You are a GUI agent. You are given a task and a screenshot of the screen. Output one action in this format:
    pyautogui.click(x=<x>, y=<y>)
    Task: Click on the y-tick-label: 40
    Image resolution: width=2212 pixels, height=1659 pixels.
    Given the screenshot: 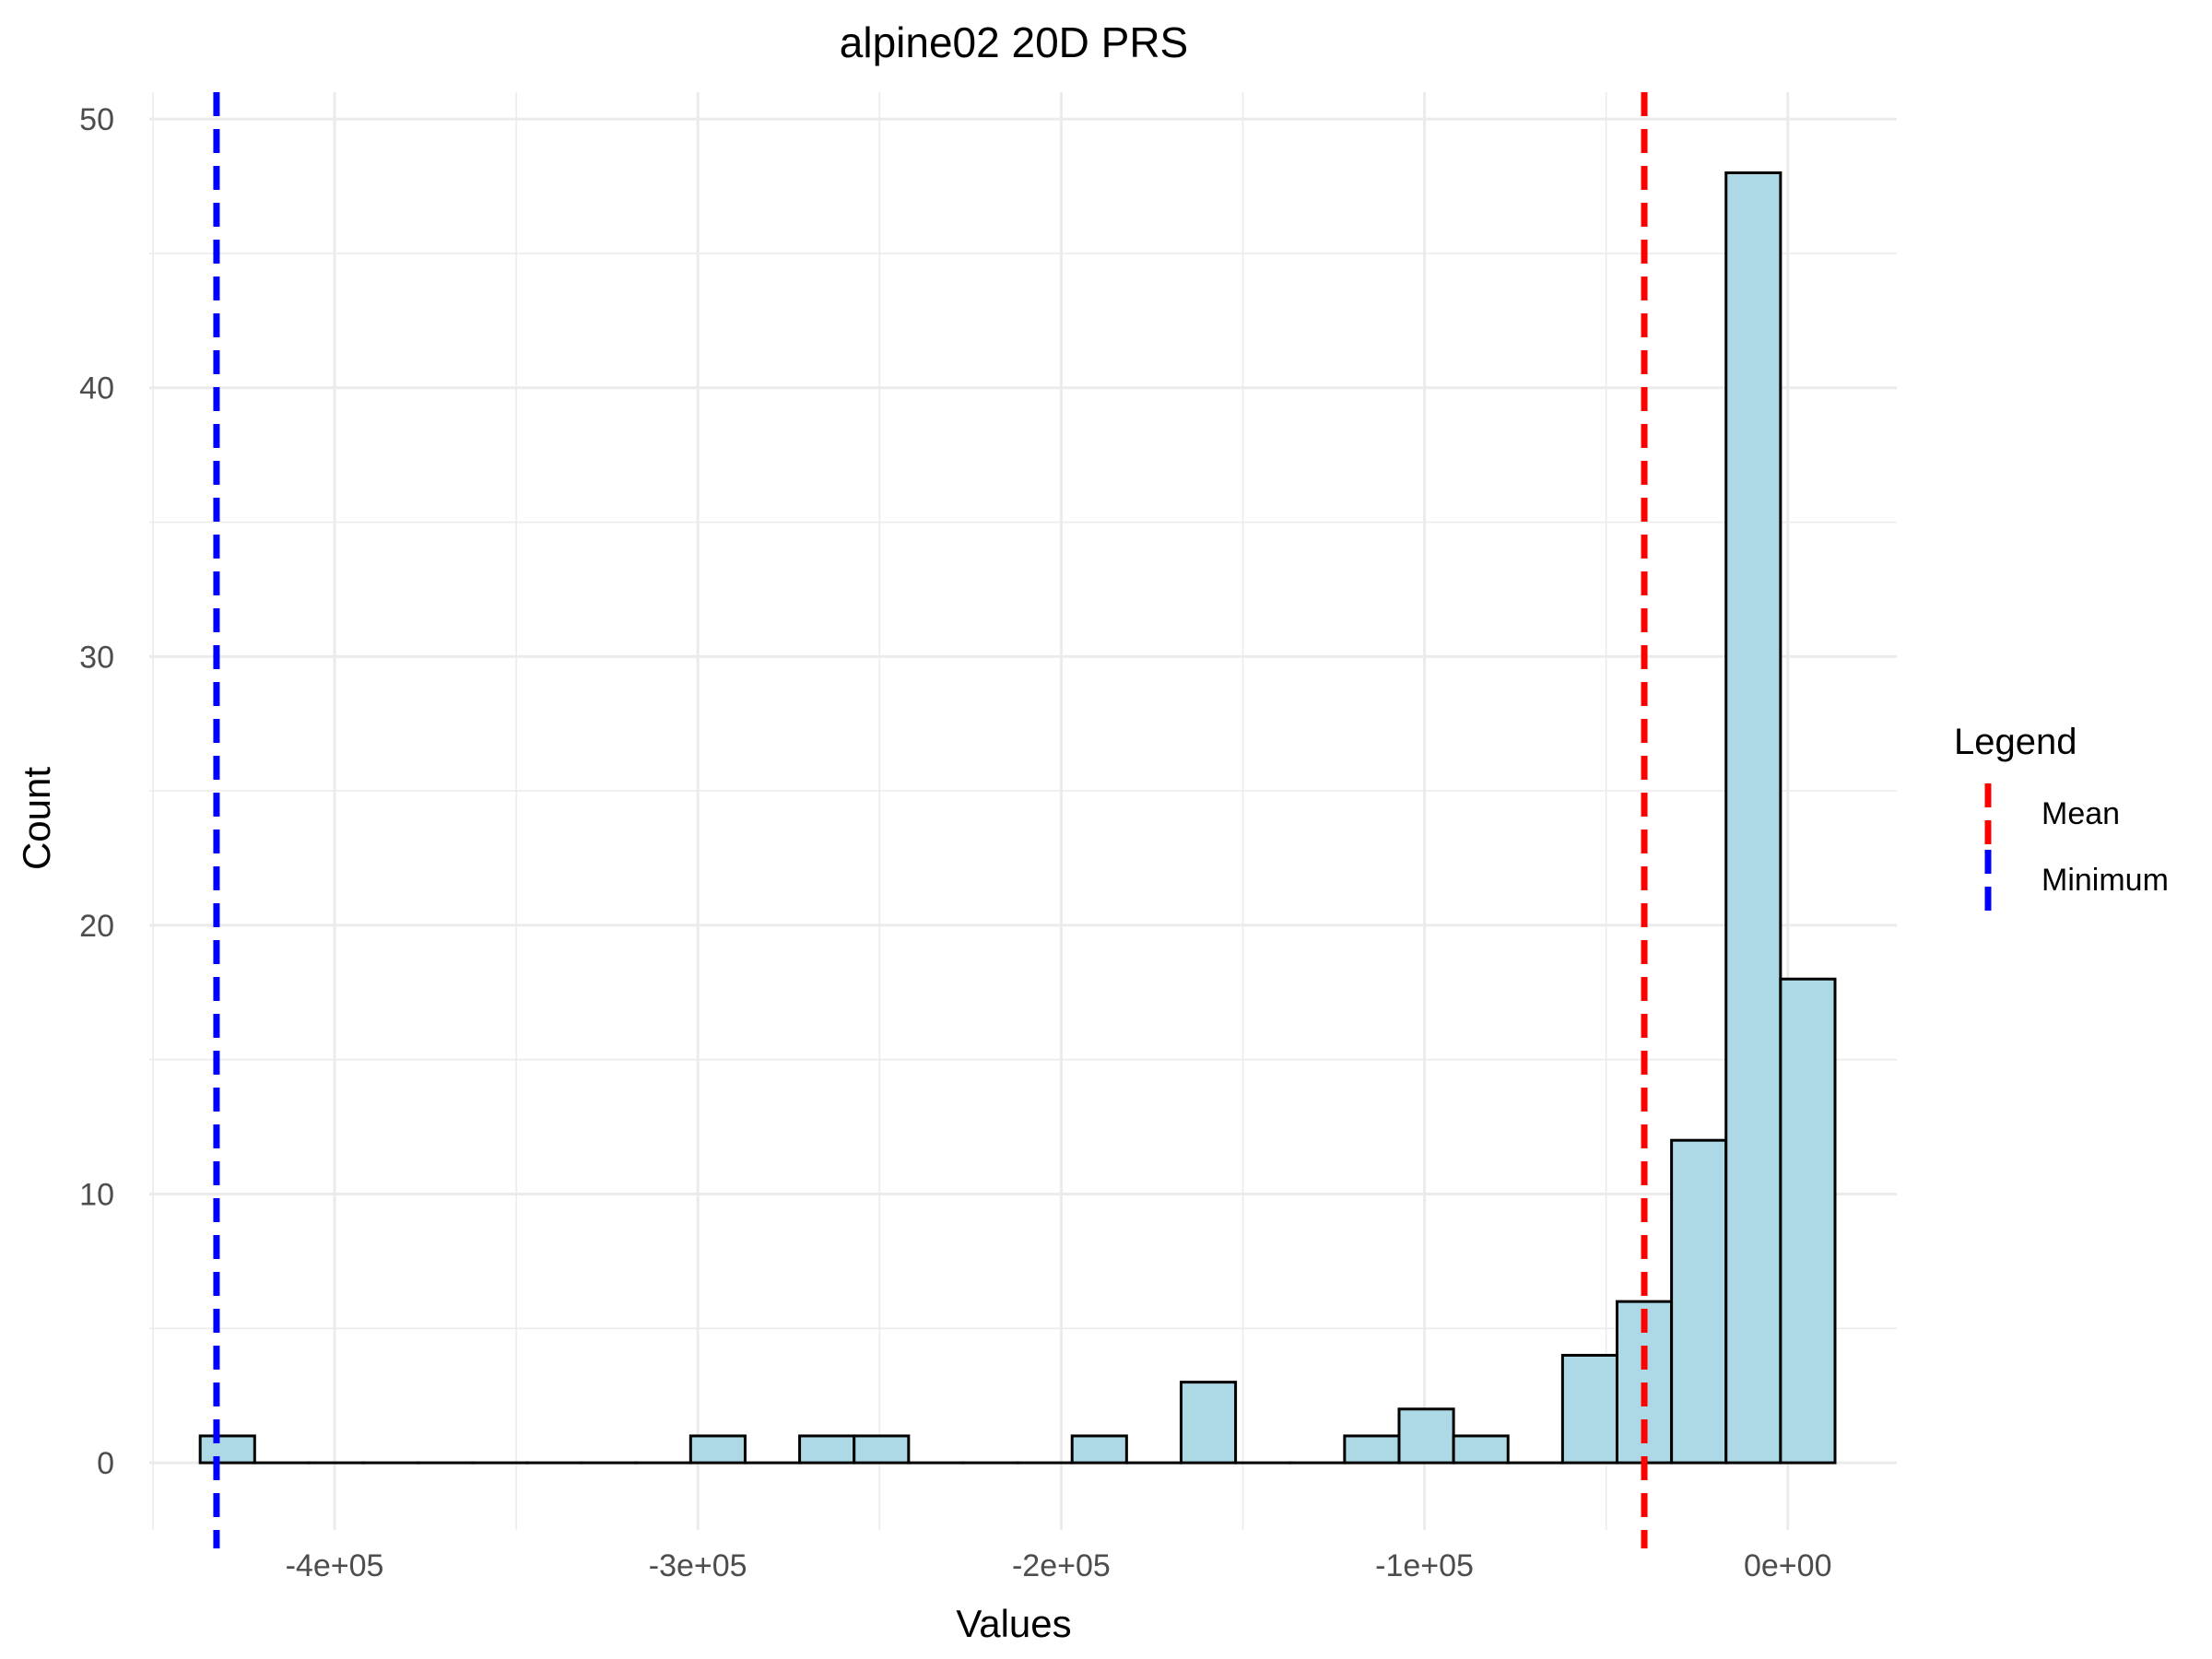 What is the action you would take?
    pyautogui.click(x=96, y=388)
    